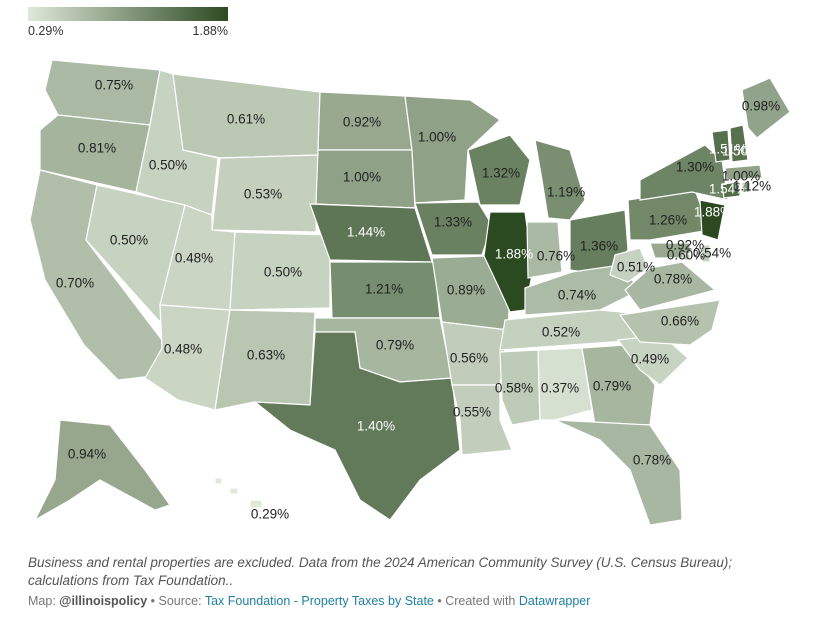 The width and height of the screenshot is (819, 618). I want to click on color-legend: 0.29% 1.88%, so click(128, 22).